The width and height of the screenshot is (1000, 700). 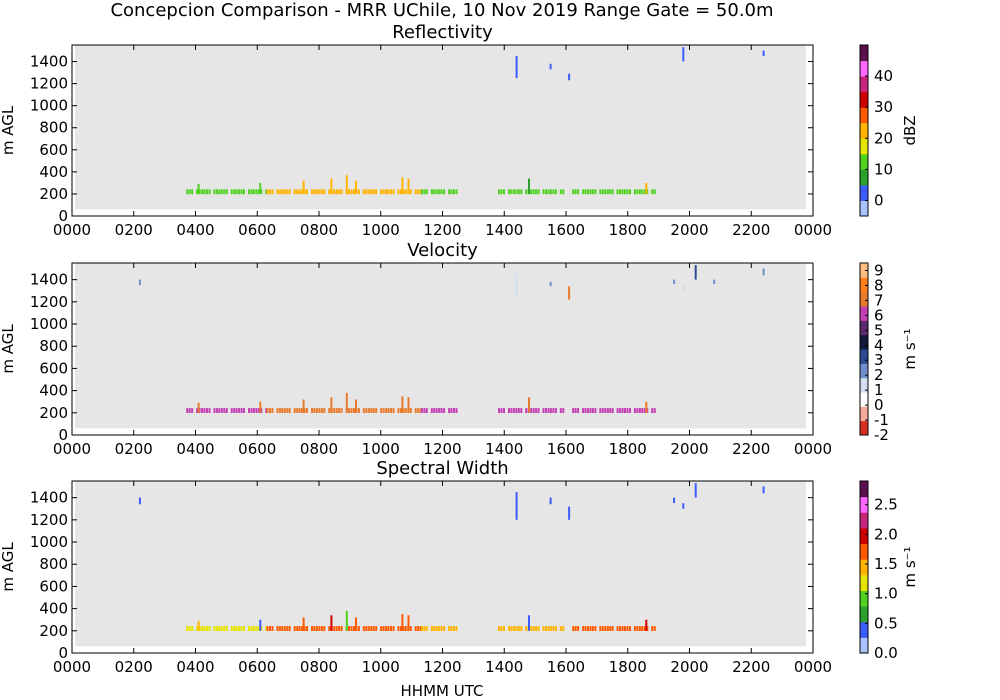 What do you see at coordinates (689, 449) in the screenshot?
I see `x-tick-label: 2000` at bounding box center [689, 449].